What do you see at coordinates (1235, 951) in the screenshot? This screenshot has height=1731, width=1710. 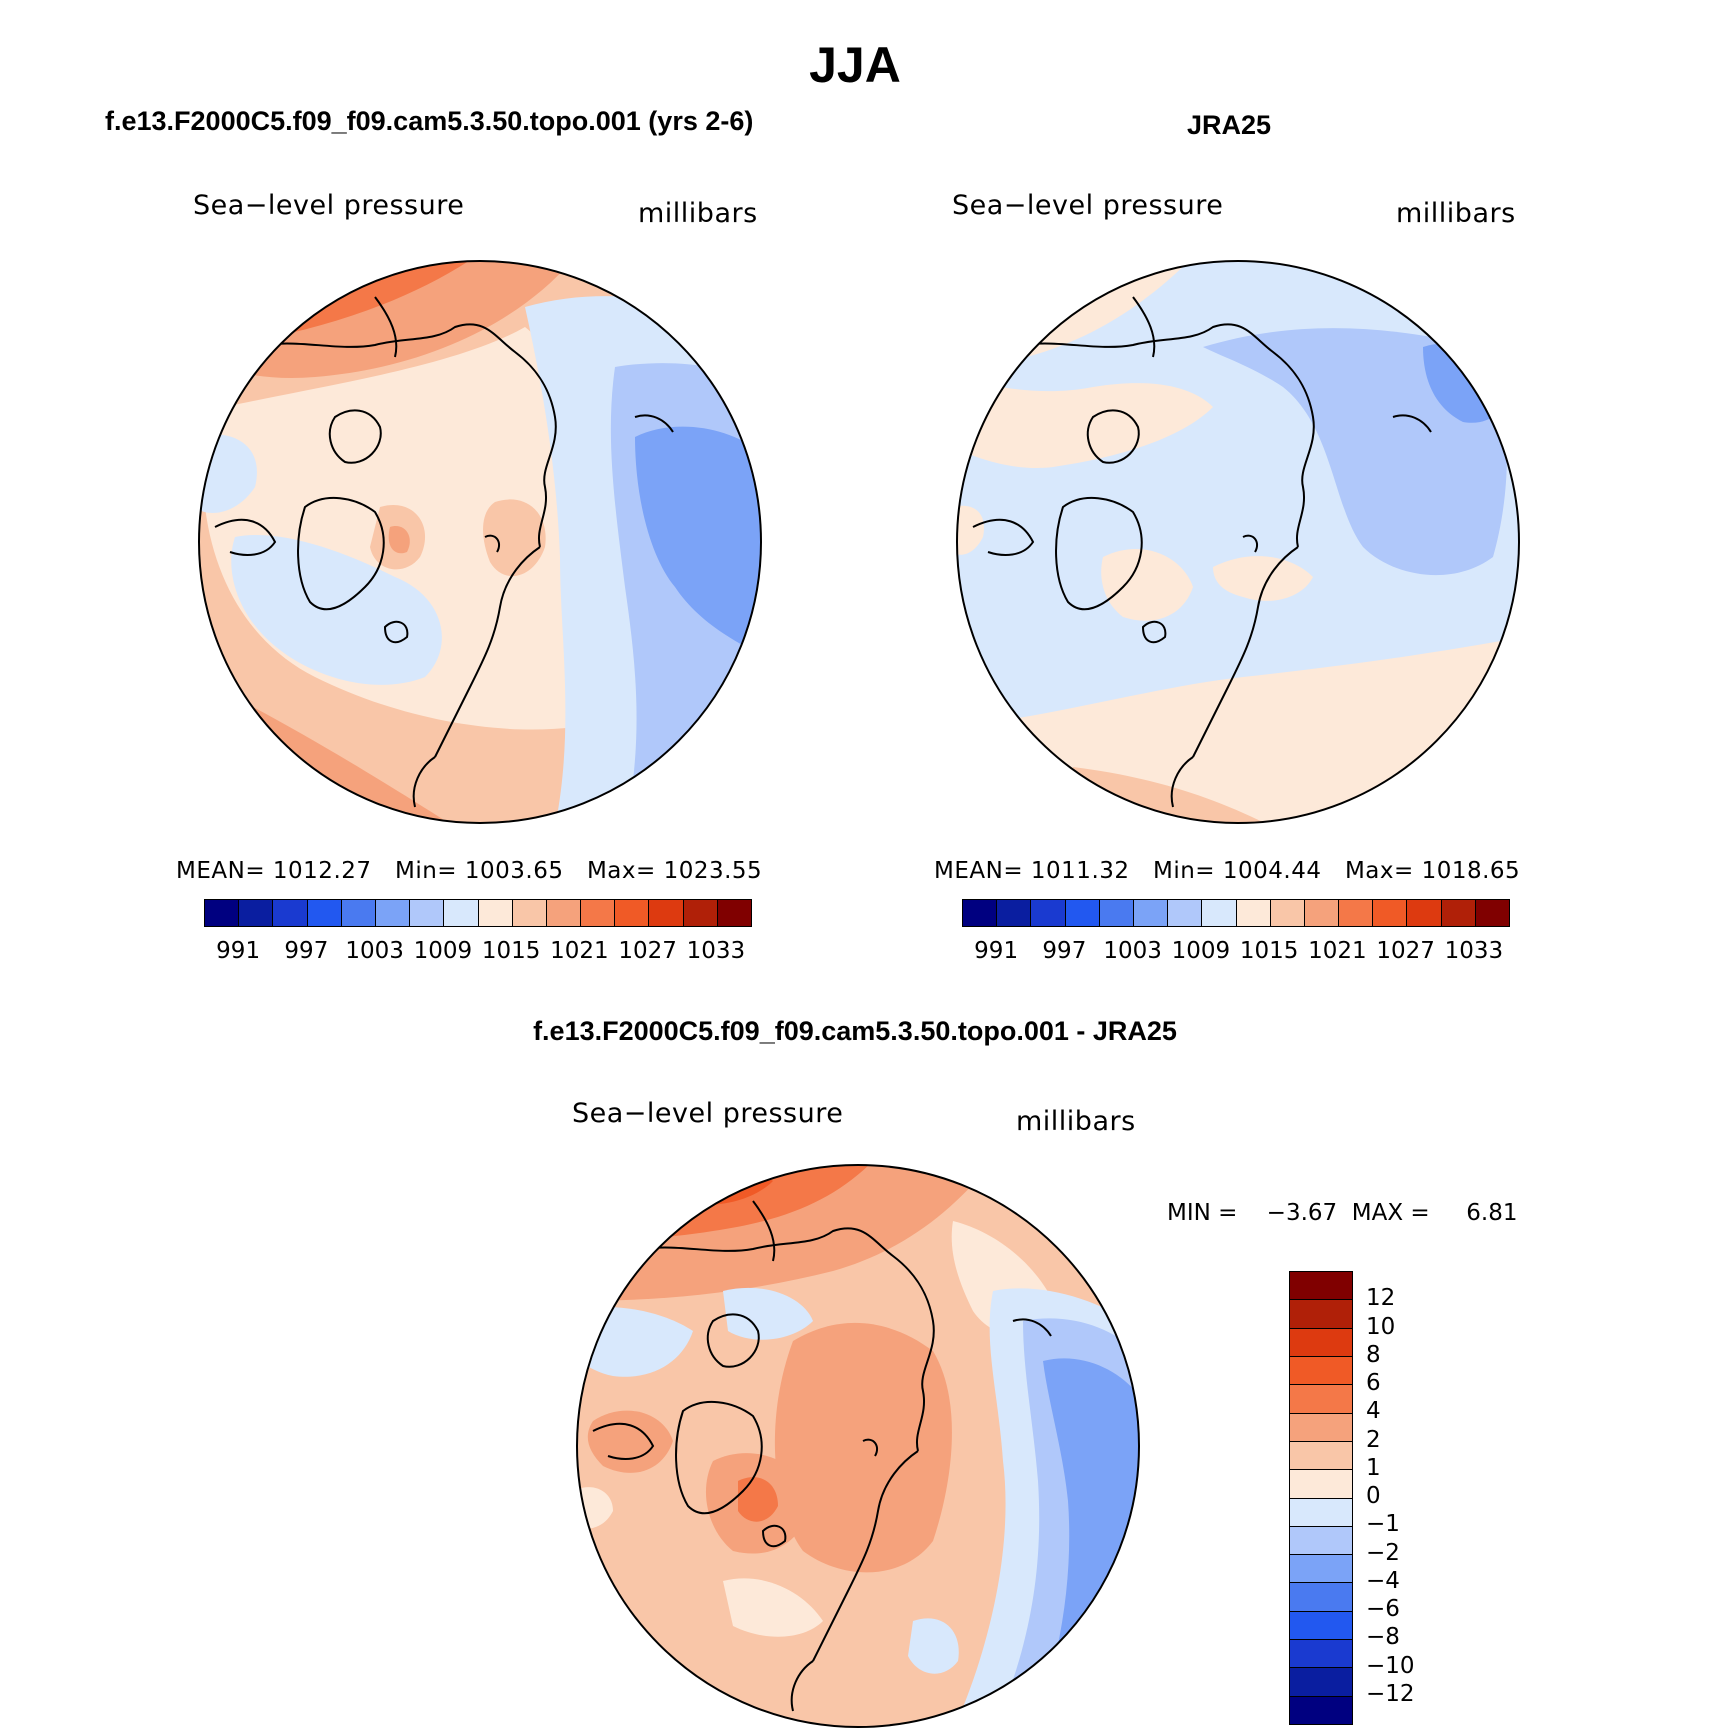 I see `colorbar-labels-obs: 991 997 1003 1009 1015 1021 1027 1033` at bounding box center [1235, 951].